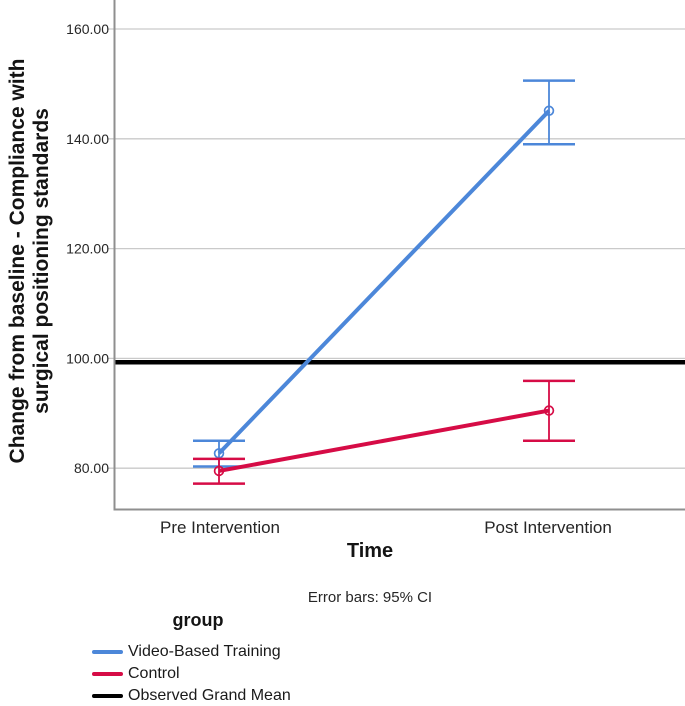 This screenshot has height=706, width=685. Describe the element at coordinates (209, 695) in the screenshot. I see `legend-label: Observed Grand Mean` at that location.